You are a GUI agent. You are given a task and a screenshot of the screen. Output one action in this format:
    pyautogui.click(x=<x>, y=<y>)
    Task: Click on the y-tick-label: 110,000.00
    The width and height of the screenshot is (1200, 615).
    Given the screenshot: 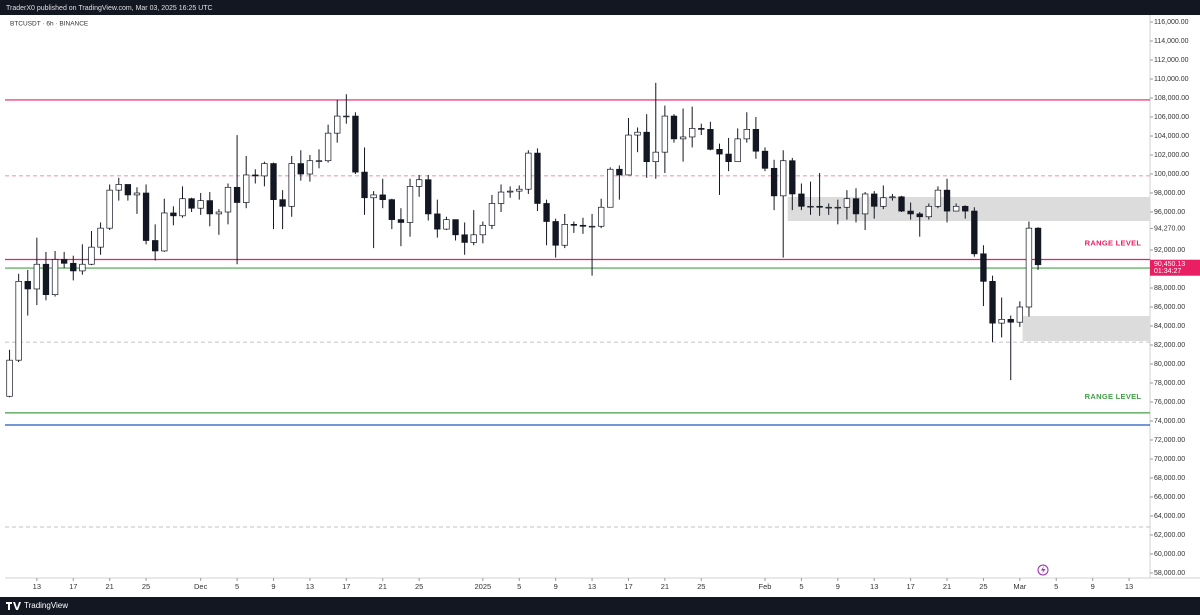 What is the action you would take?
    pyautogui.click(x=1171, y=79)
    